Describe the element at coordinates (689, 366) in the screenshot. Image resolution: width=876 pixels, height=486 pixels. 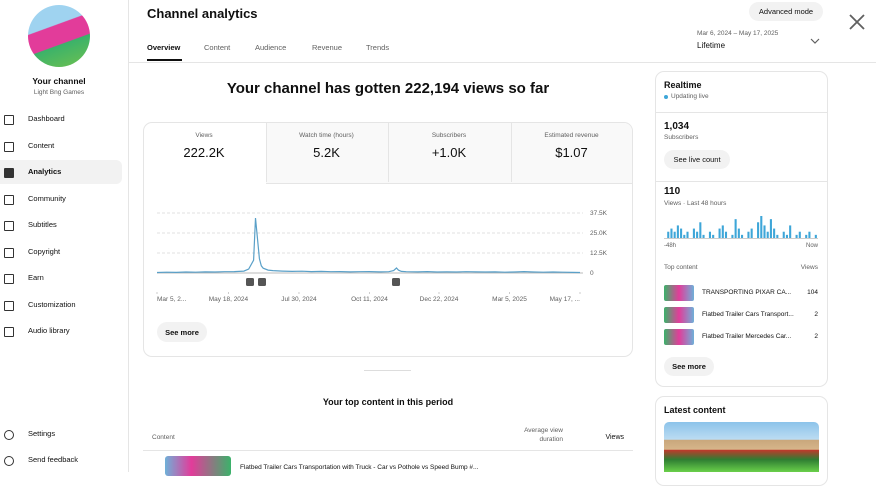
I see `realtime-see-more: See more` at that location.